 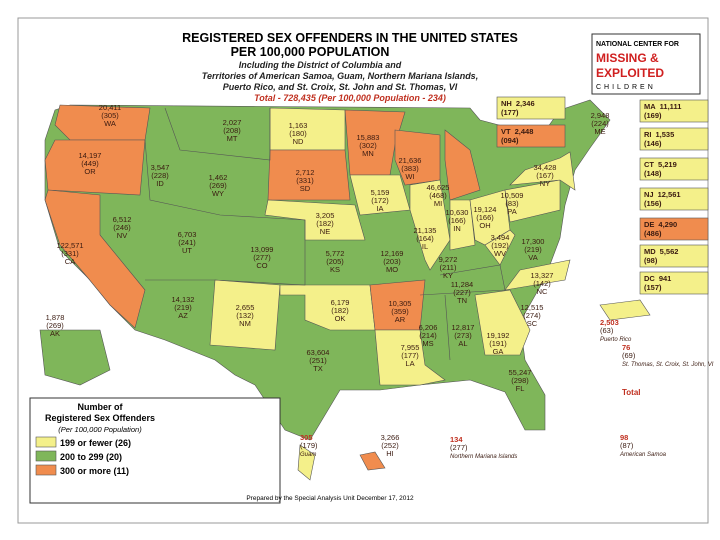 I want to click on state-abbr: NC, so click(x=542, y=291).